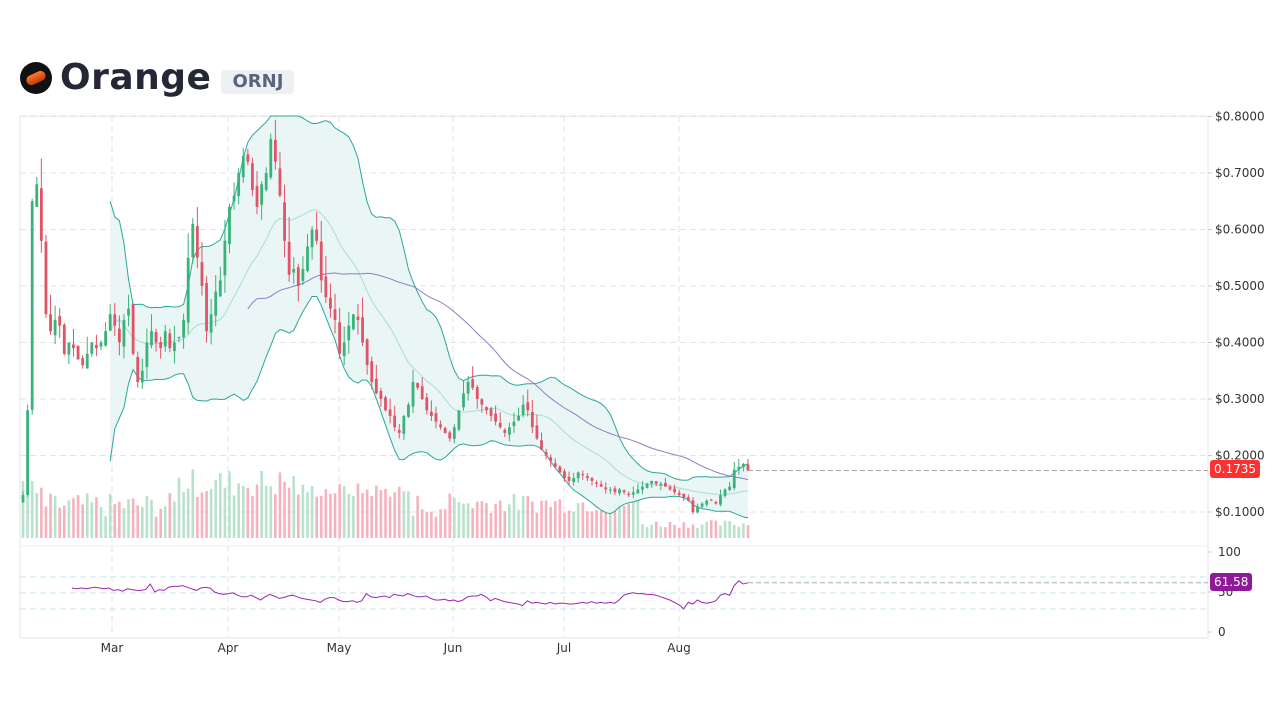  Describe the element at coordinates (258, 82) in the screenshot. I see `ticker-badge: ORNJ` at that location.